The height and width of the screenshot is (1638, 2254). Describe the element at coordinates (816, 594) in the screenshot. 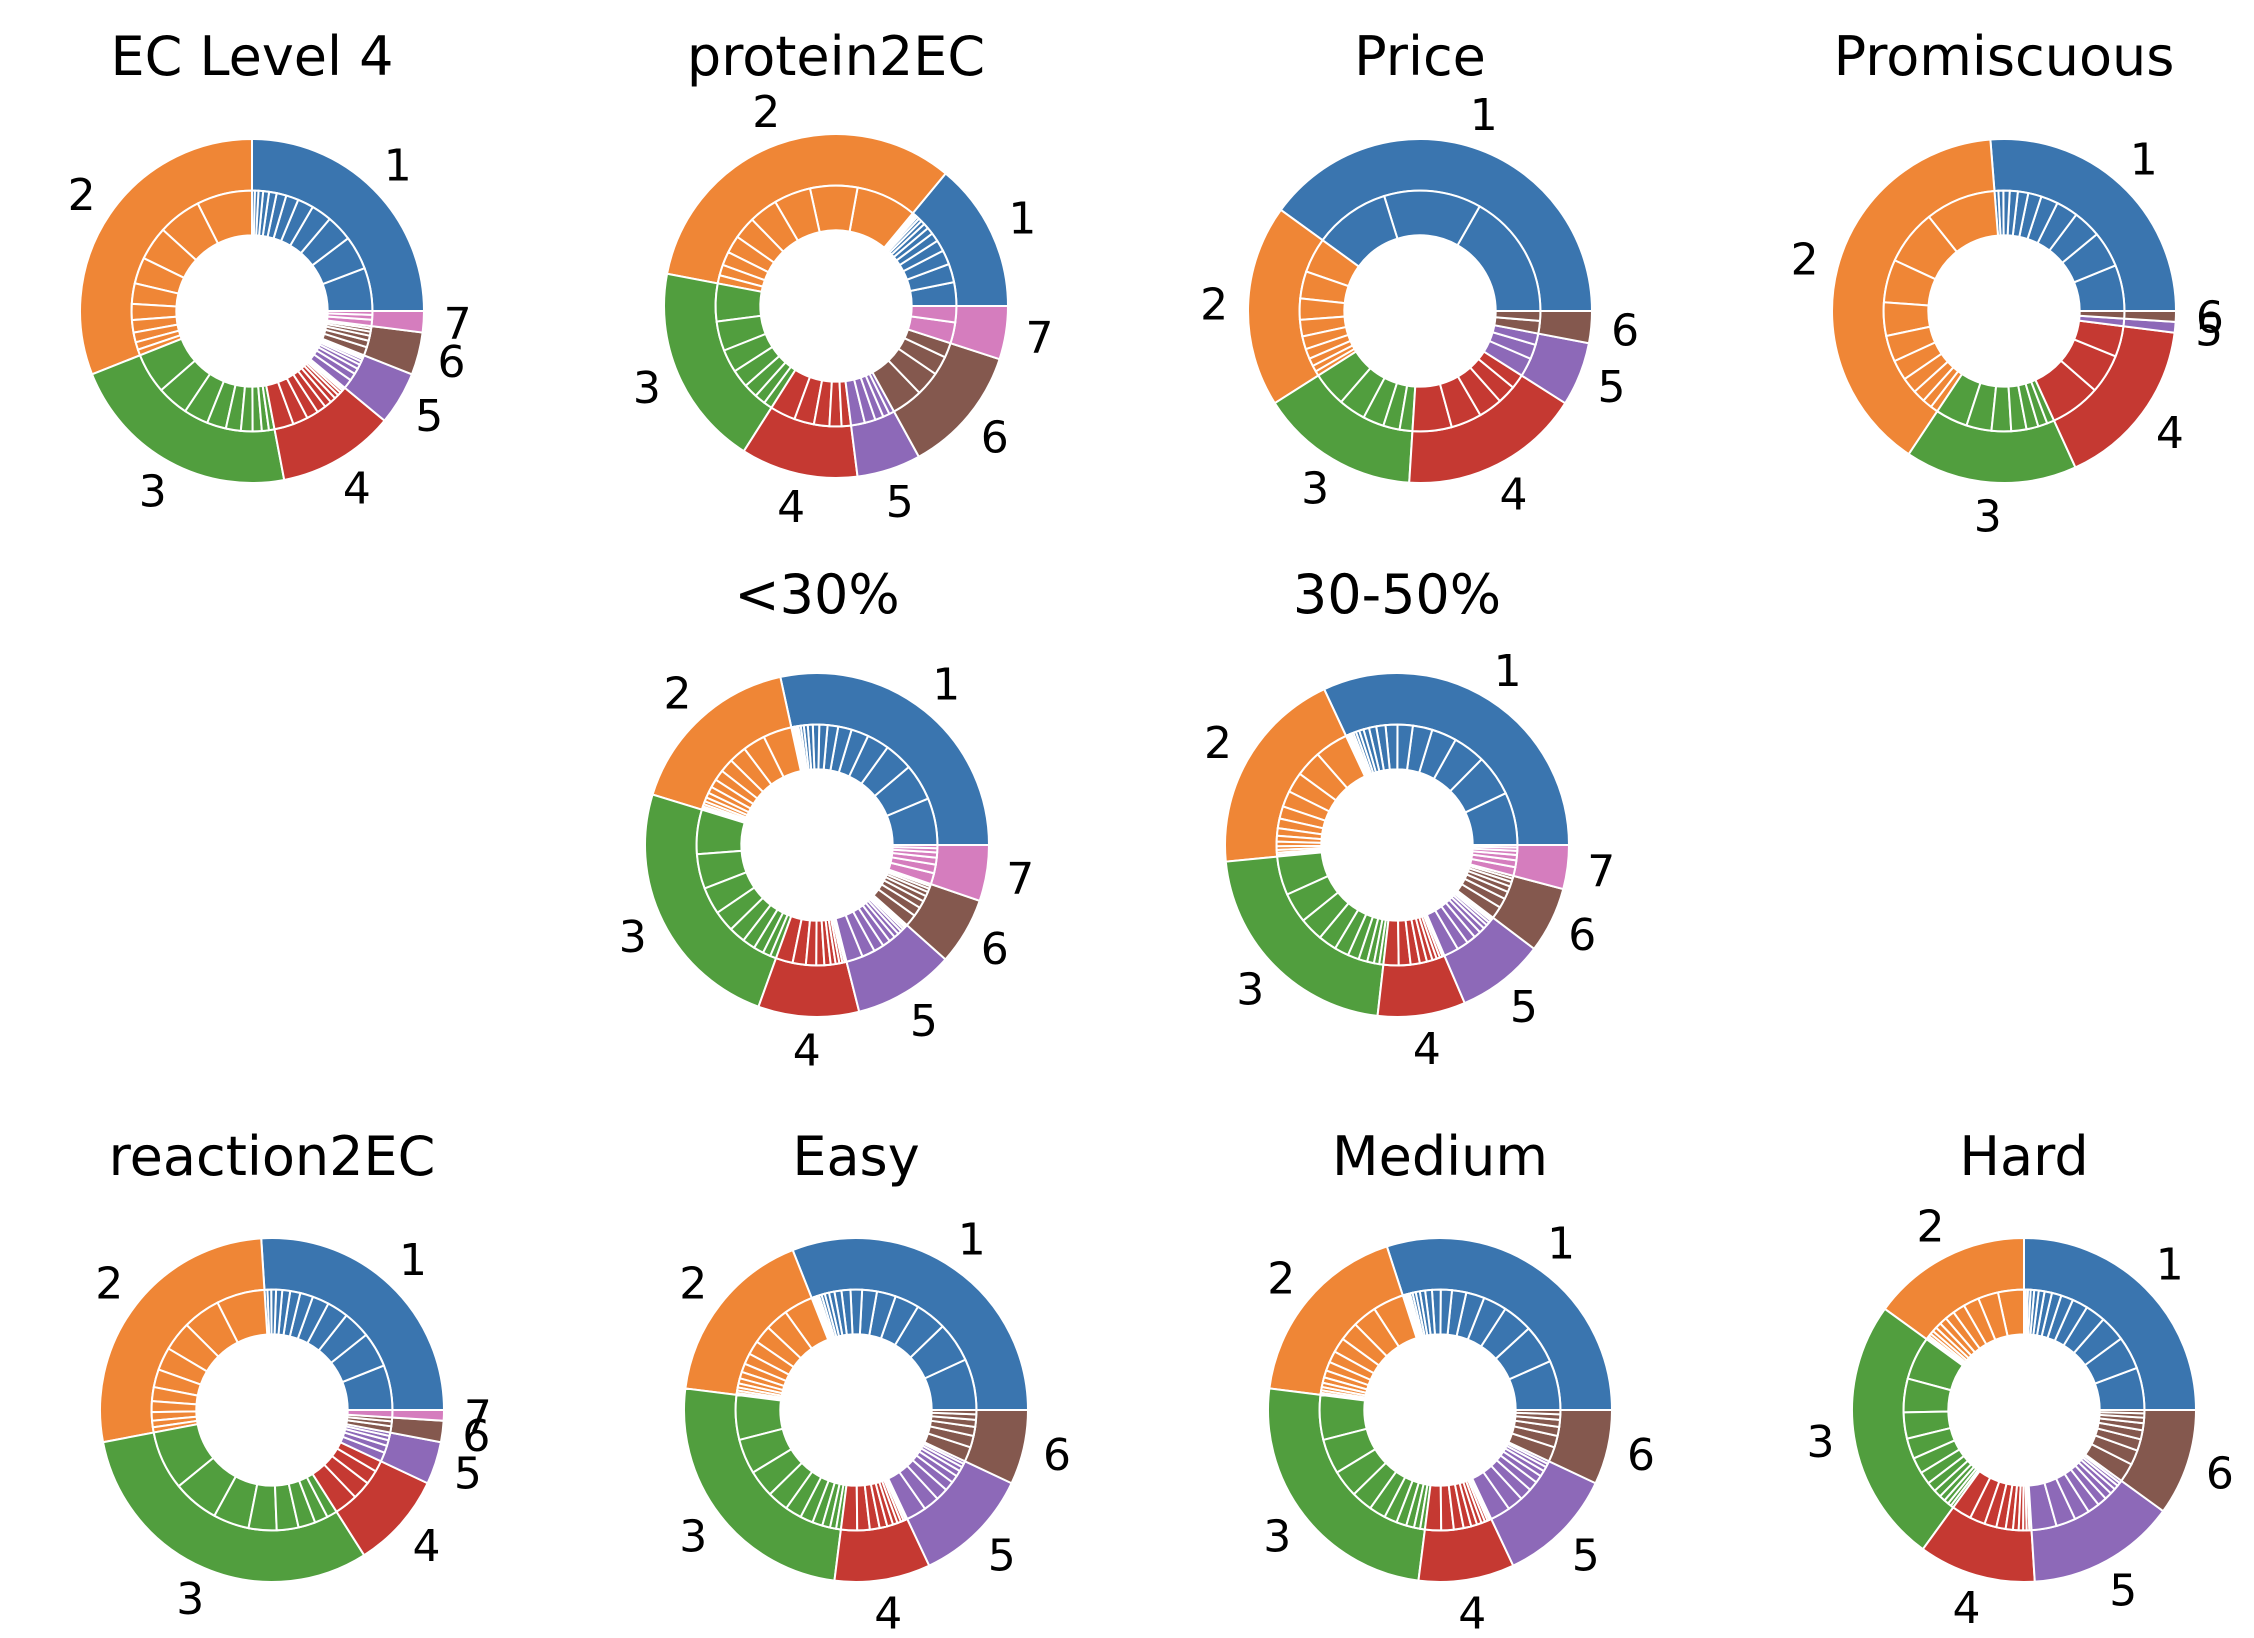

I see `panel-title: <30%` at that location.